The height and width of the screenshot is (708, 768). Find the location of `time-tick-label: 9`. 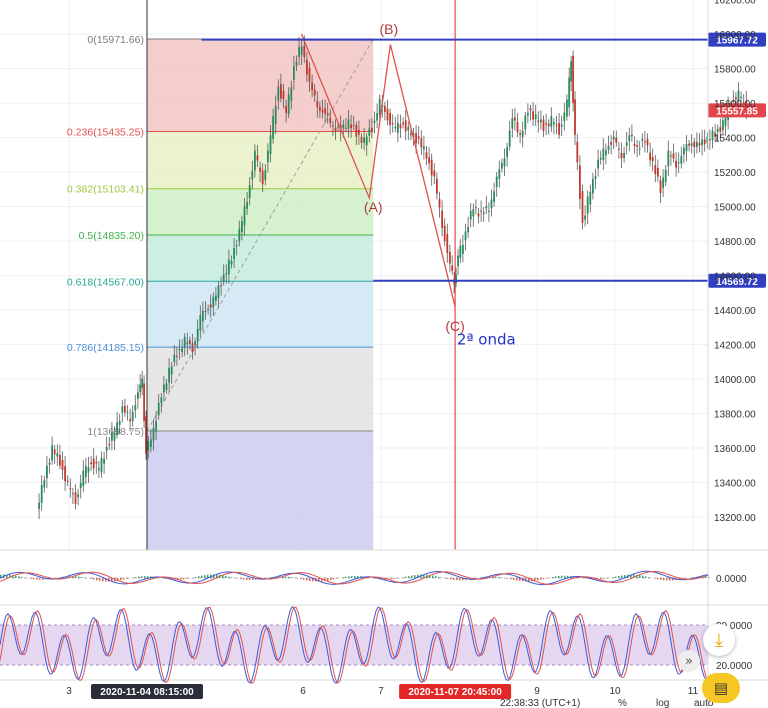

time-tick-label: 9 is located at coordinates (537, 691).